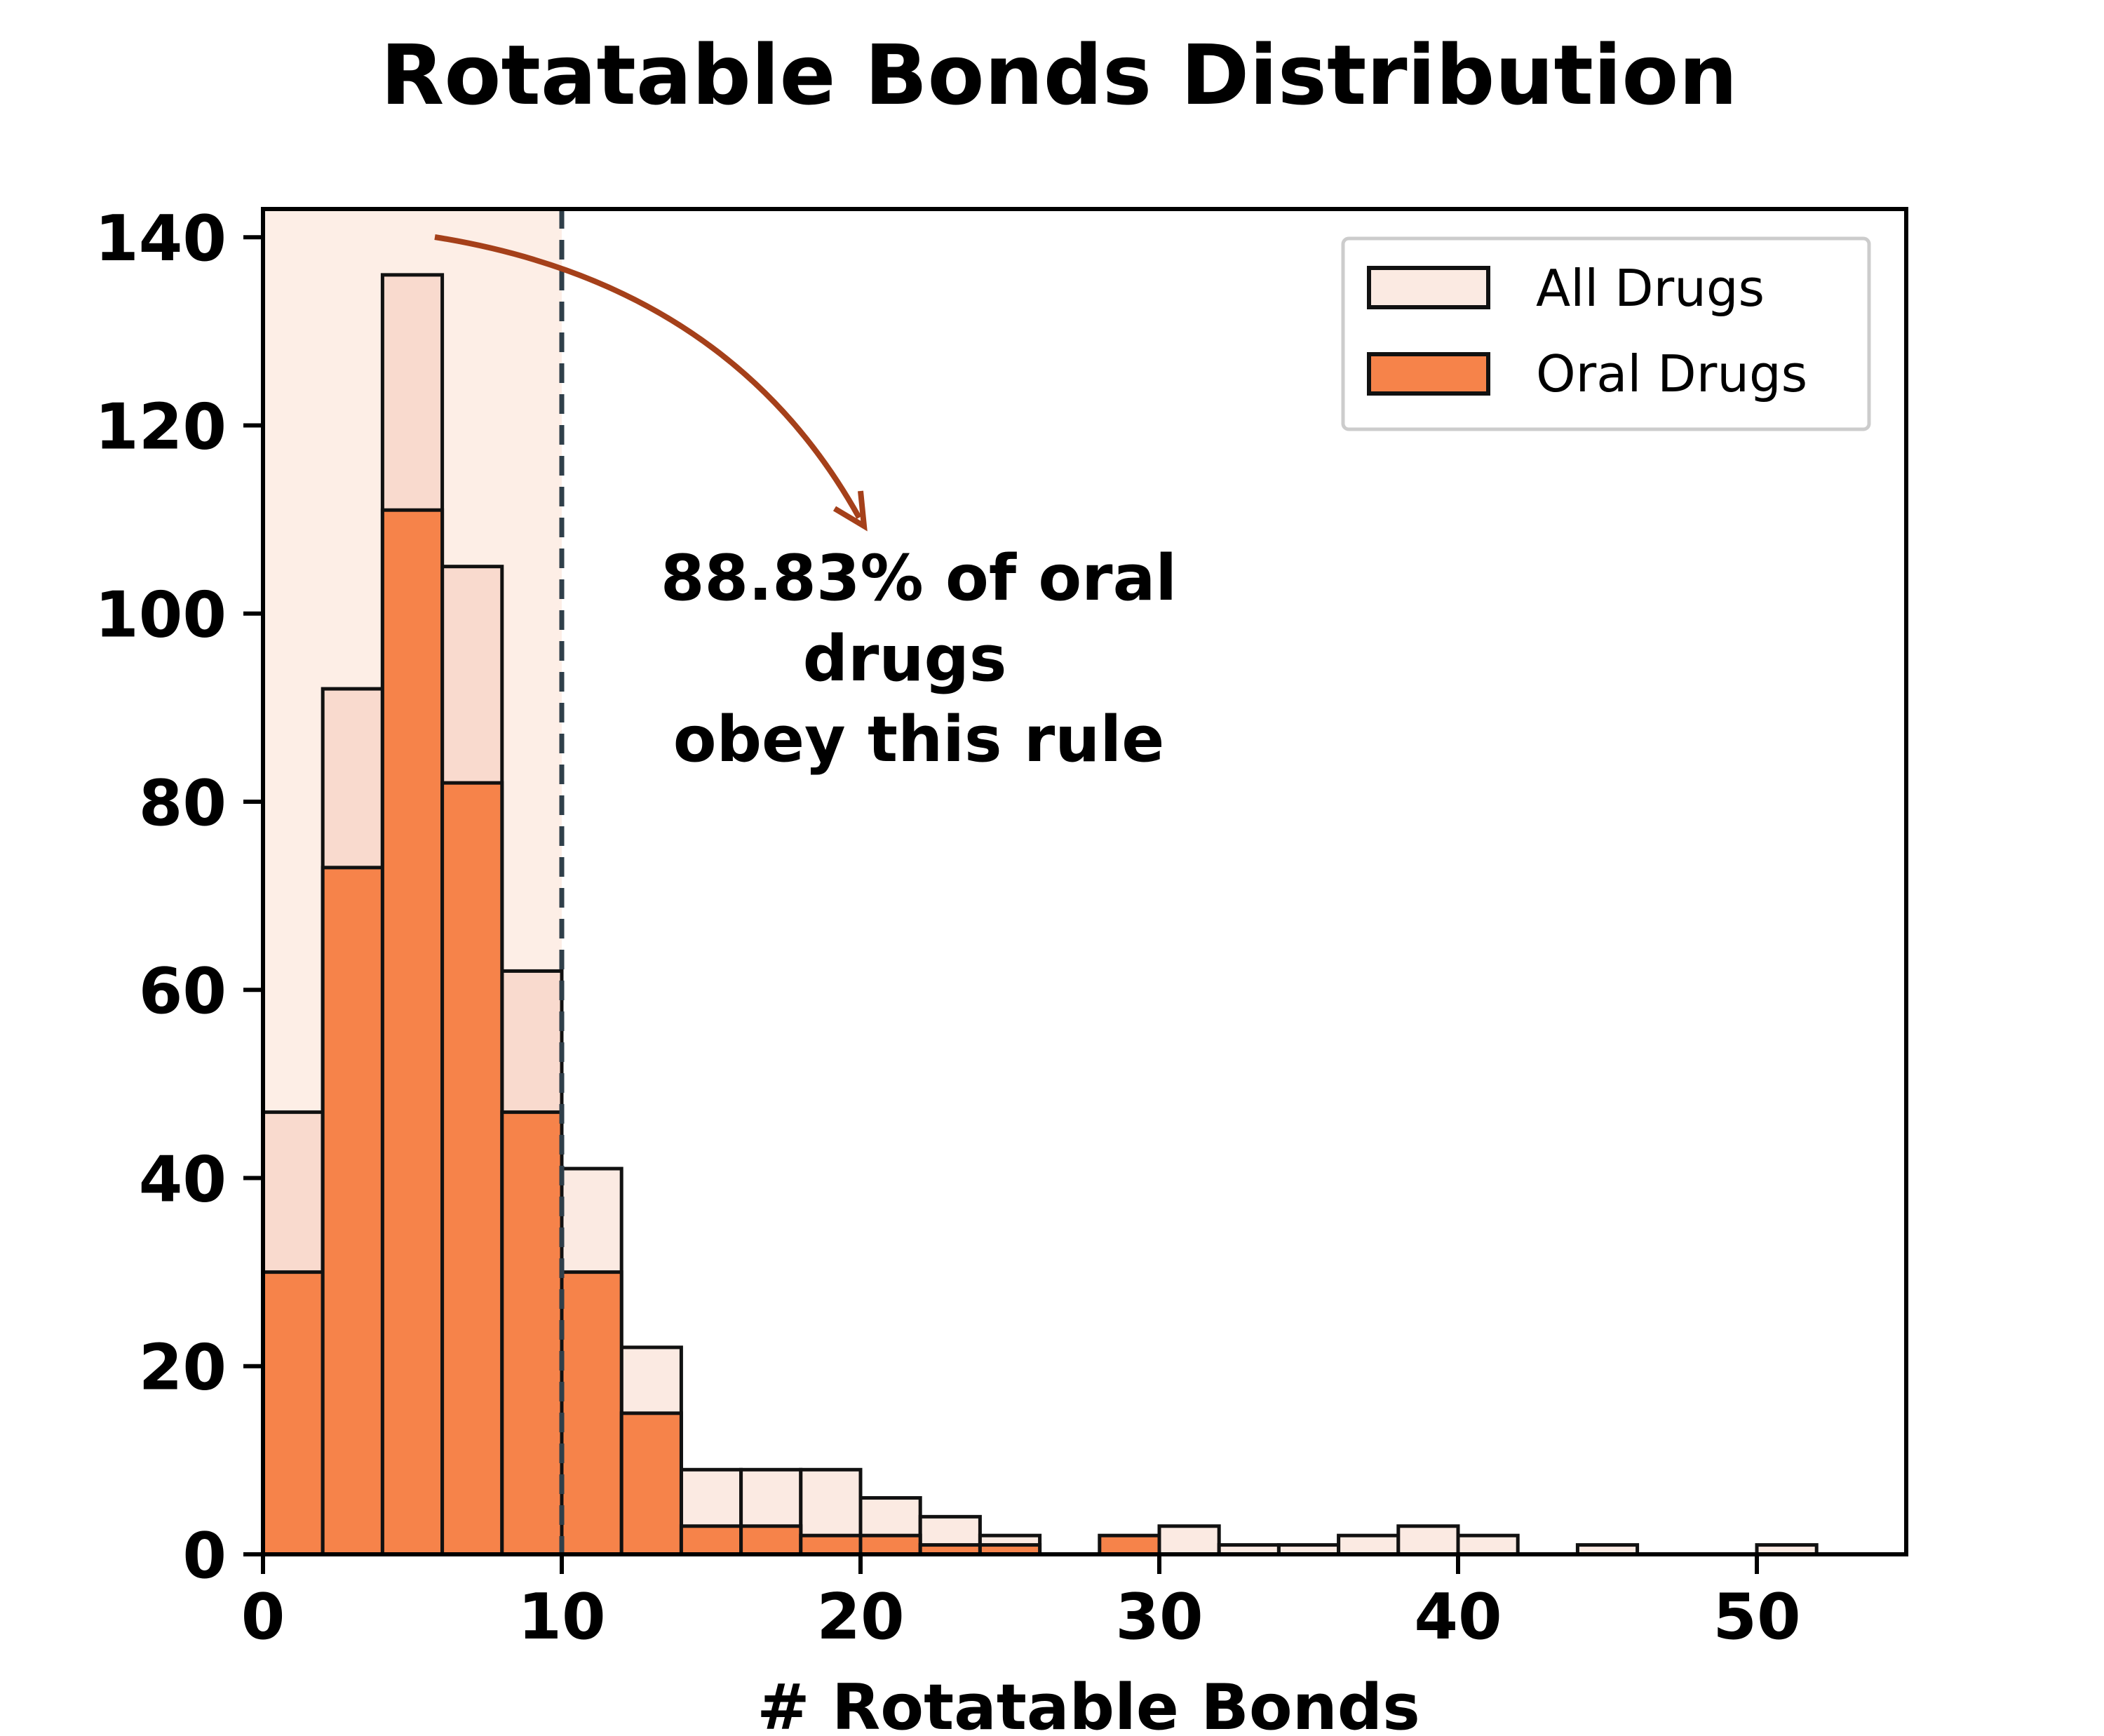  I want to click on annotation-line-3: obey this rule, so click(919, 739).